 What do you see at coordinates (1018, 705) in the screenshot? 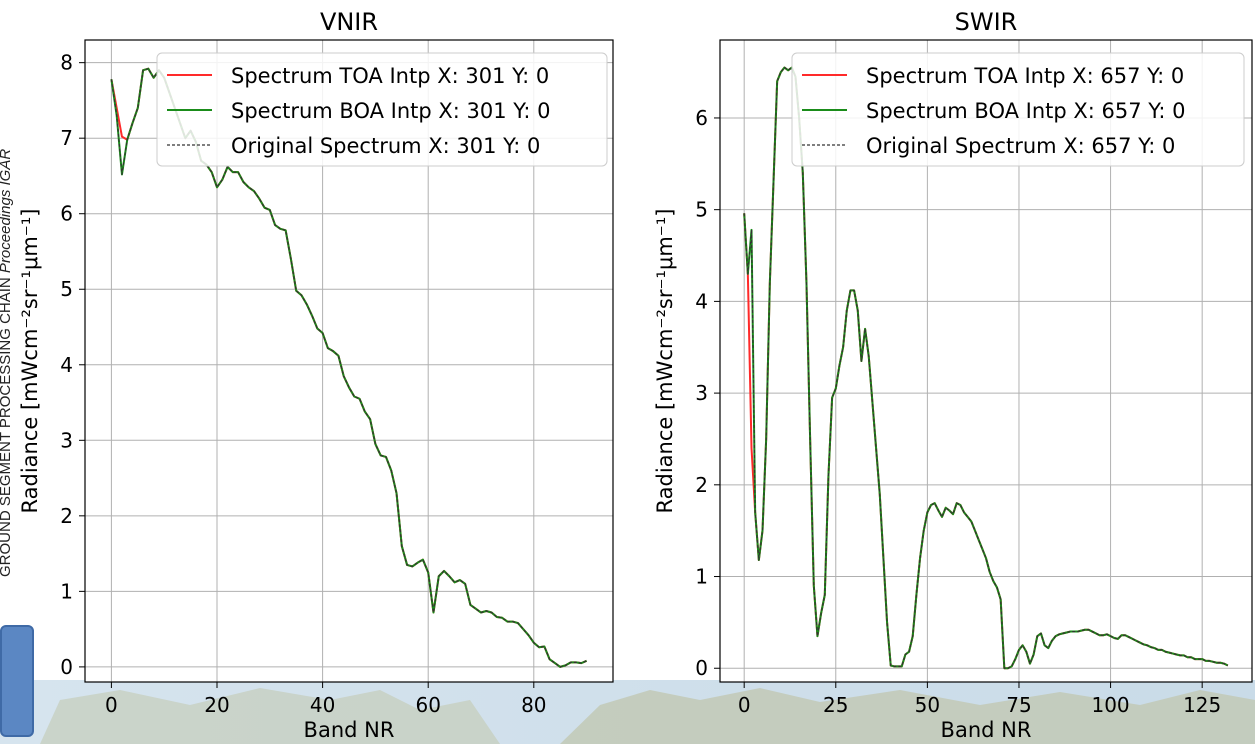
I see `swir-xtick-label: 75` at bounding box center [1018, 705].